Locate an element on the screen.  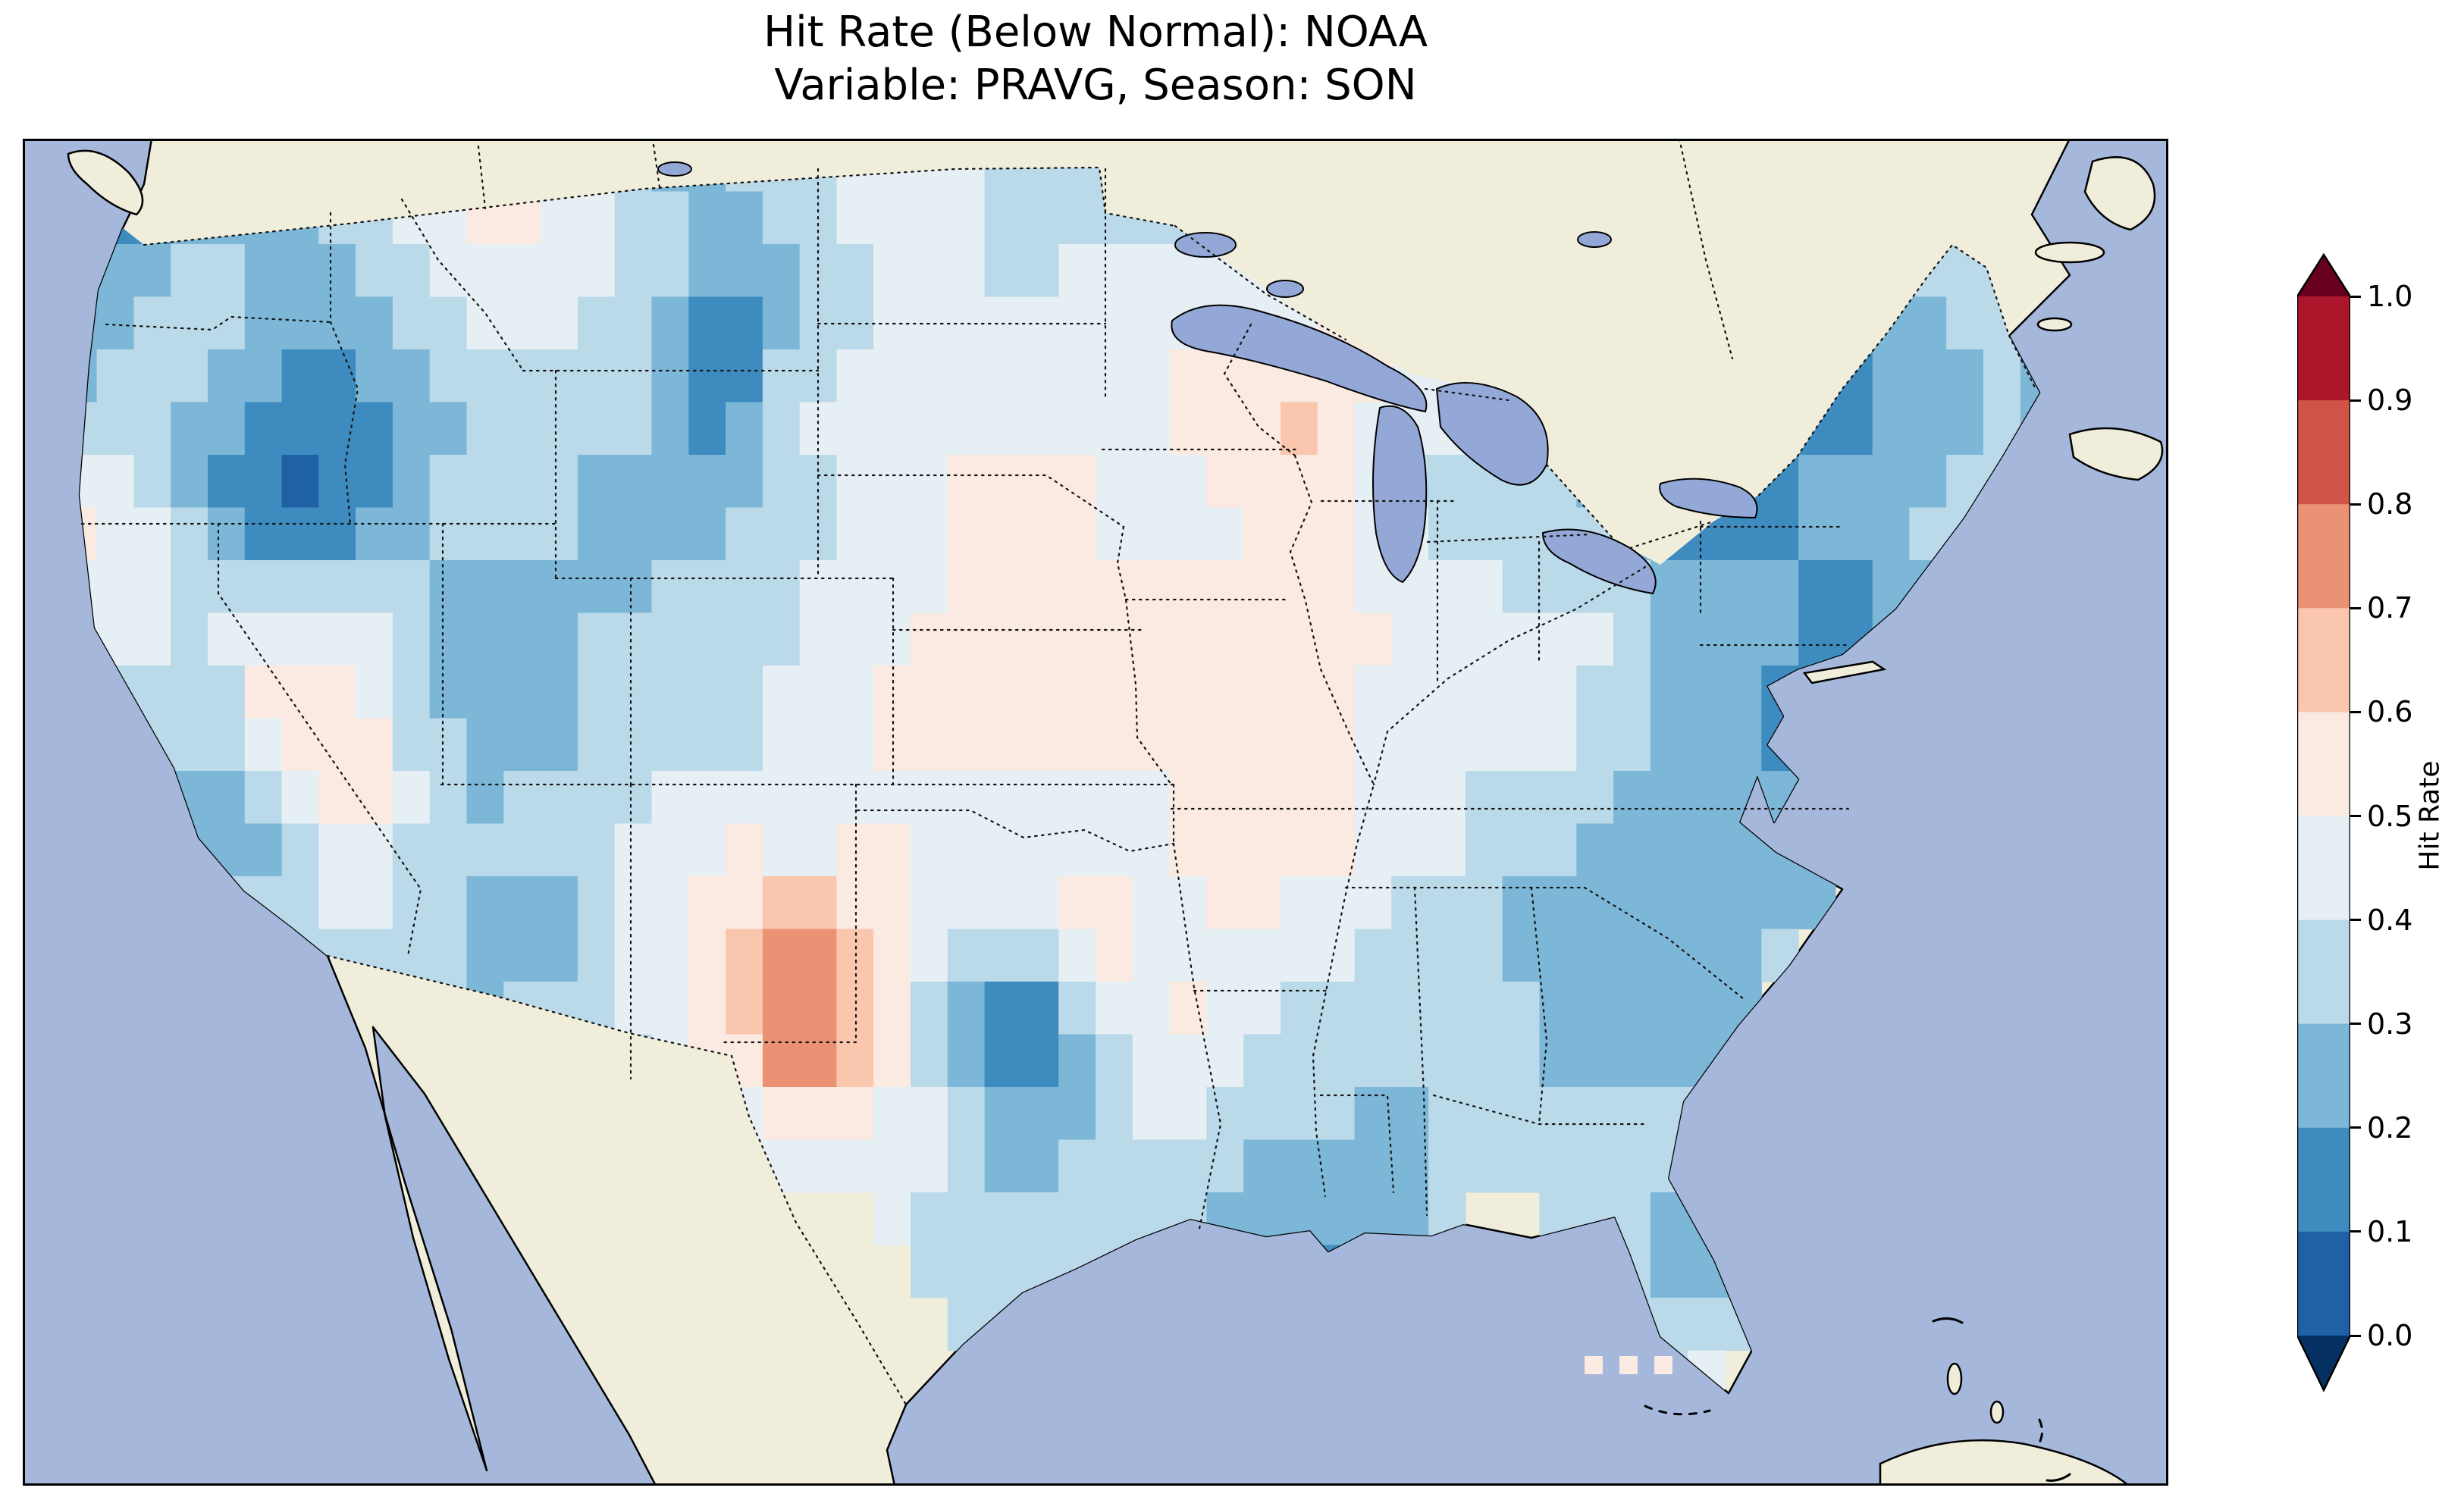
colorbar-axis-label: Hit Rate is located at coordinates (2430, 815).